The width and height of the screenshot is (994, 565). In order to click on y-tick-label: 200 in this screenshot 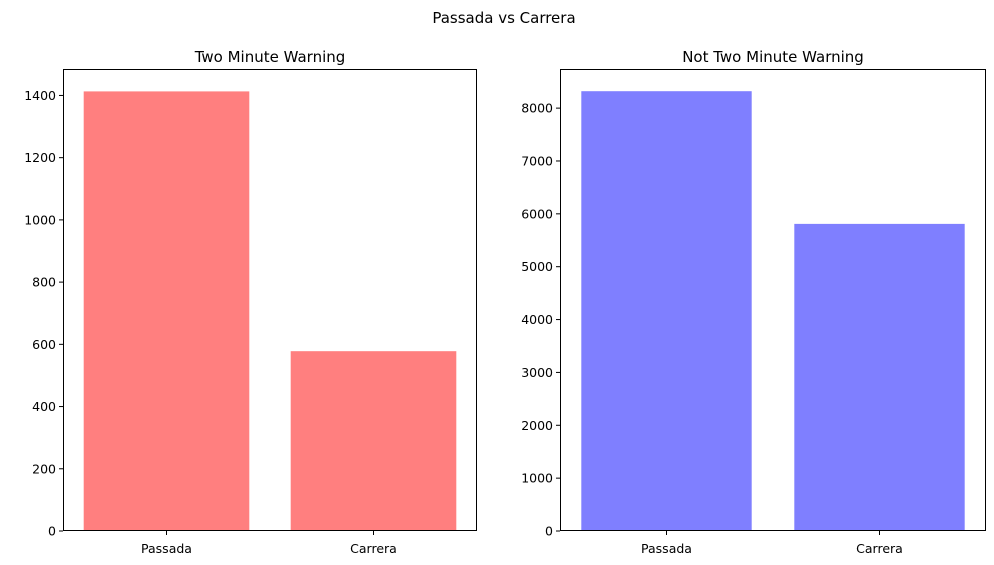, I will do `click(44, 468)`.